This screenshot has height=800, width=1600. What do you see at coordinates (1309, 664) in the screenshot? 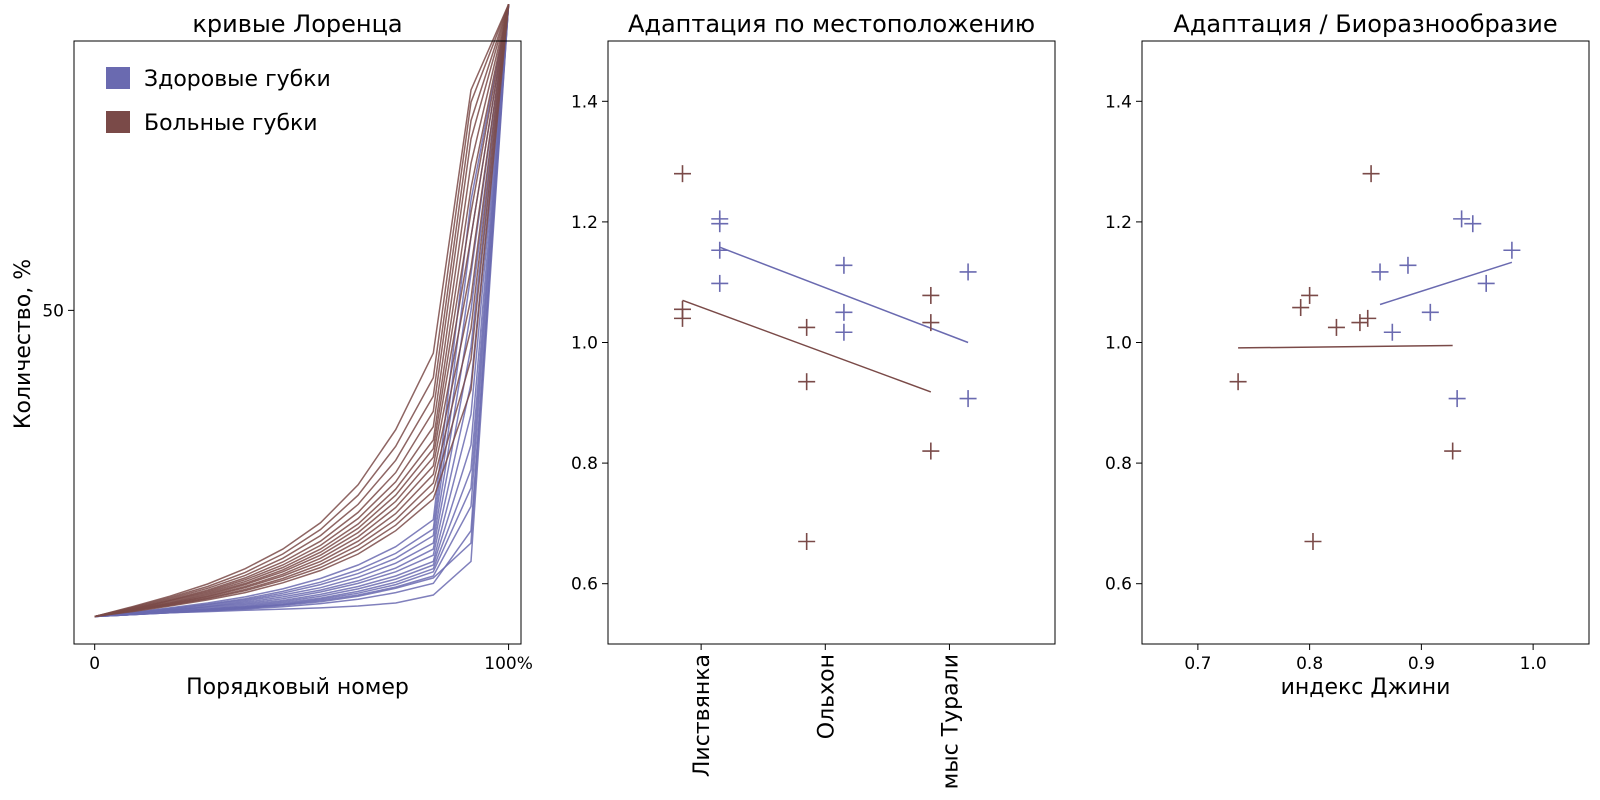
I see `x-tick-label: 0.8` at bounding box center [1309, 664].